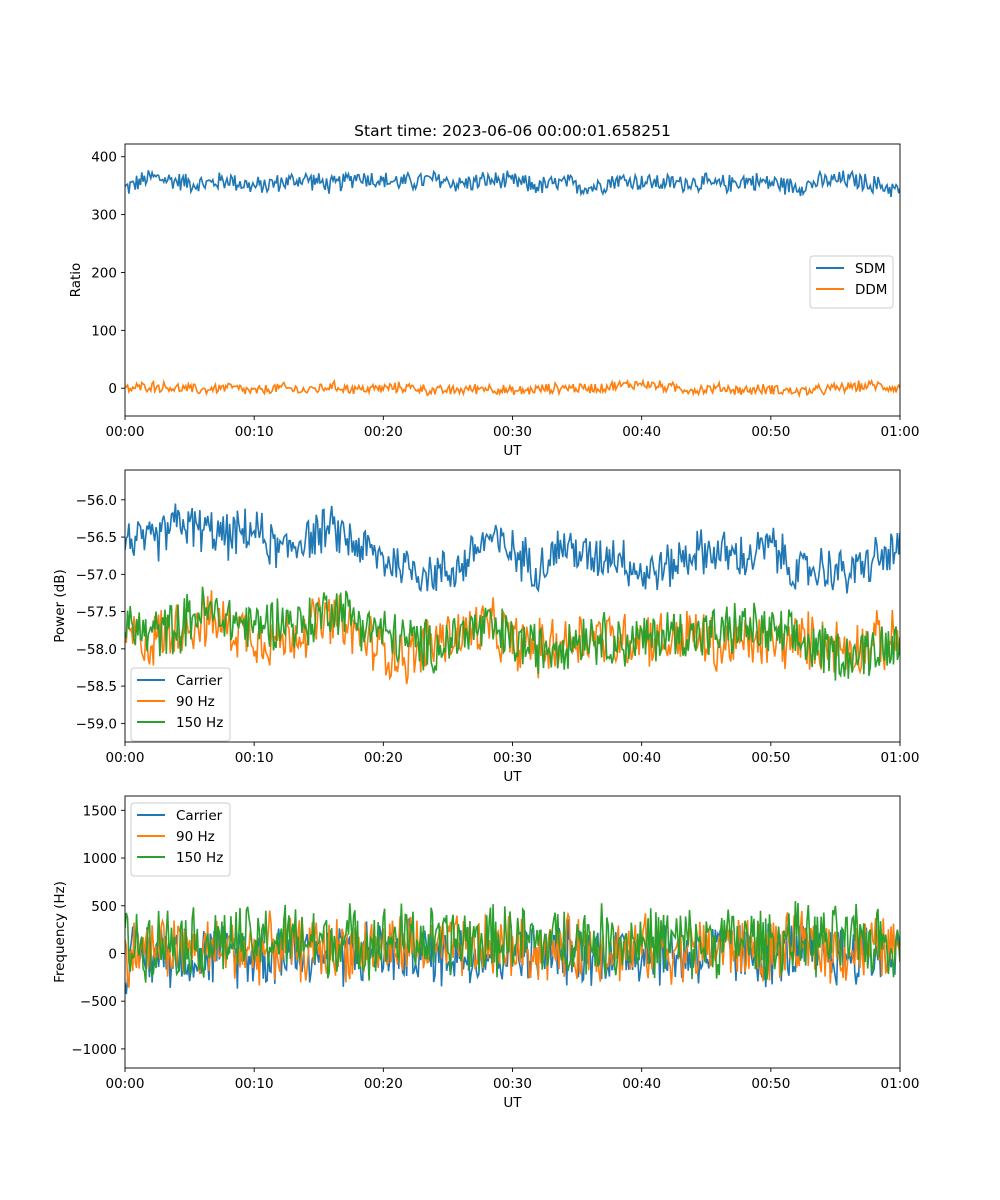  Describe the element at coordinates (98, 1002) in the screenshot. I see `y-tick-label: −500` at that location.